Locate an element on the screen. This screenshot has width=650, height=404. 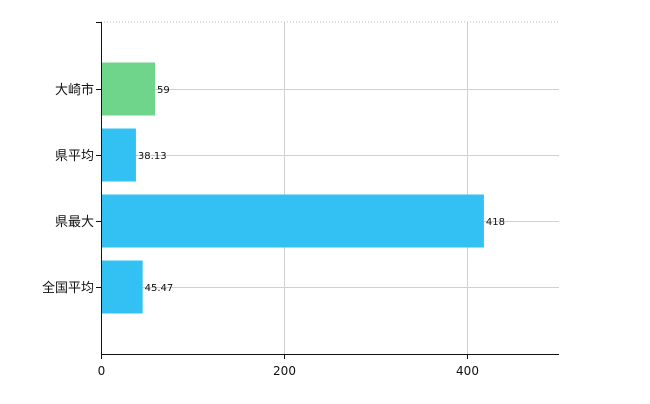
data-label: 45.47 is located at coordinates (159, 288).